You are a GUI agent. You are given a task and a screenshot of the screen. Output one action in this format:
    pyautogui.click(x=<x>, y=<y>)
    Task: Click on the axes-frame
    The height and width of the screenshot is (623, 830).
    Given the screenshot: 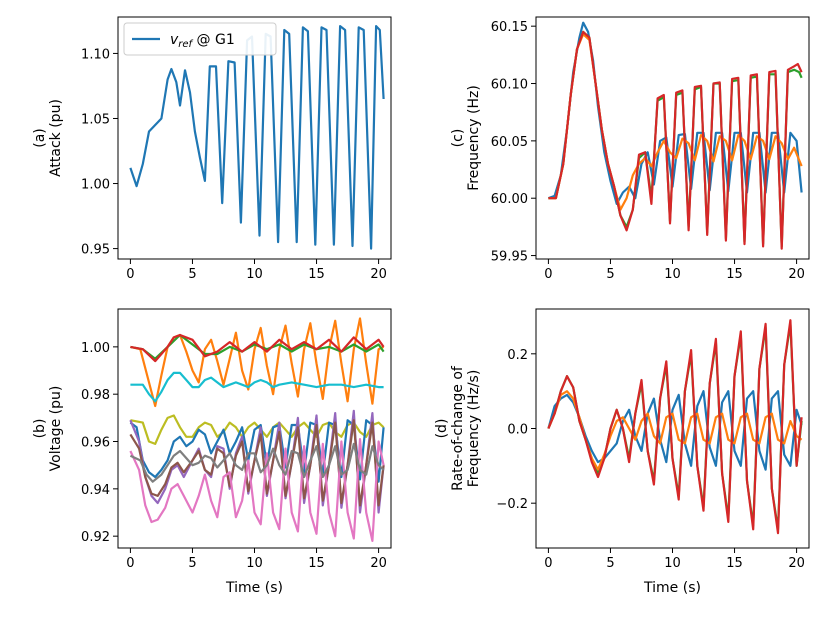 What is the action you would take?
    pyautogui.click(x=672, y=428)
    